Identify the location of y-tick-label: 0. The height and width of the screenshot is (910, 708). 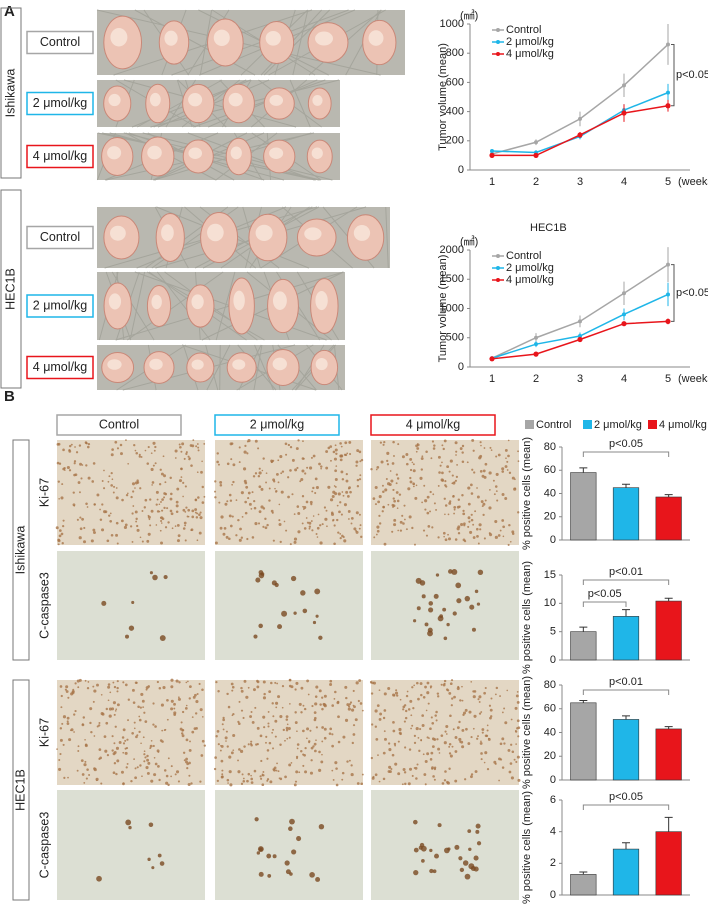
(461, 367).